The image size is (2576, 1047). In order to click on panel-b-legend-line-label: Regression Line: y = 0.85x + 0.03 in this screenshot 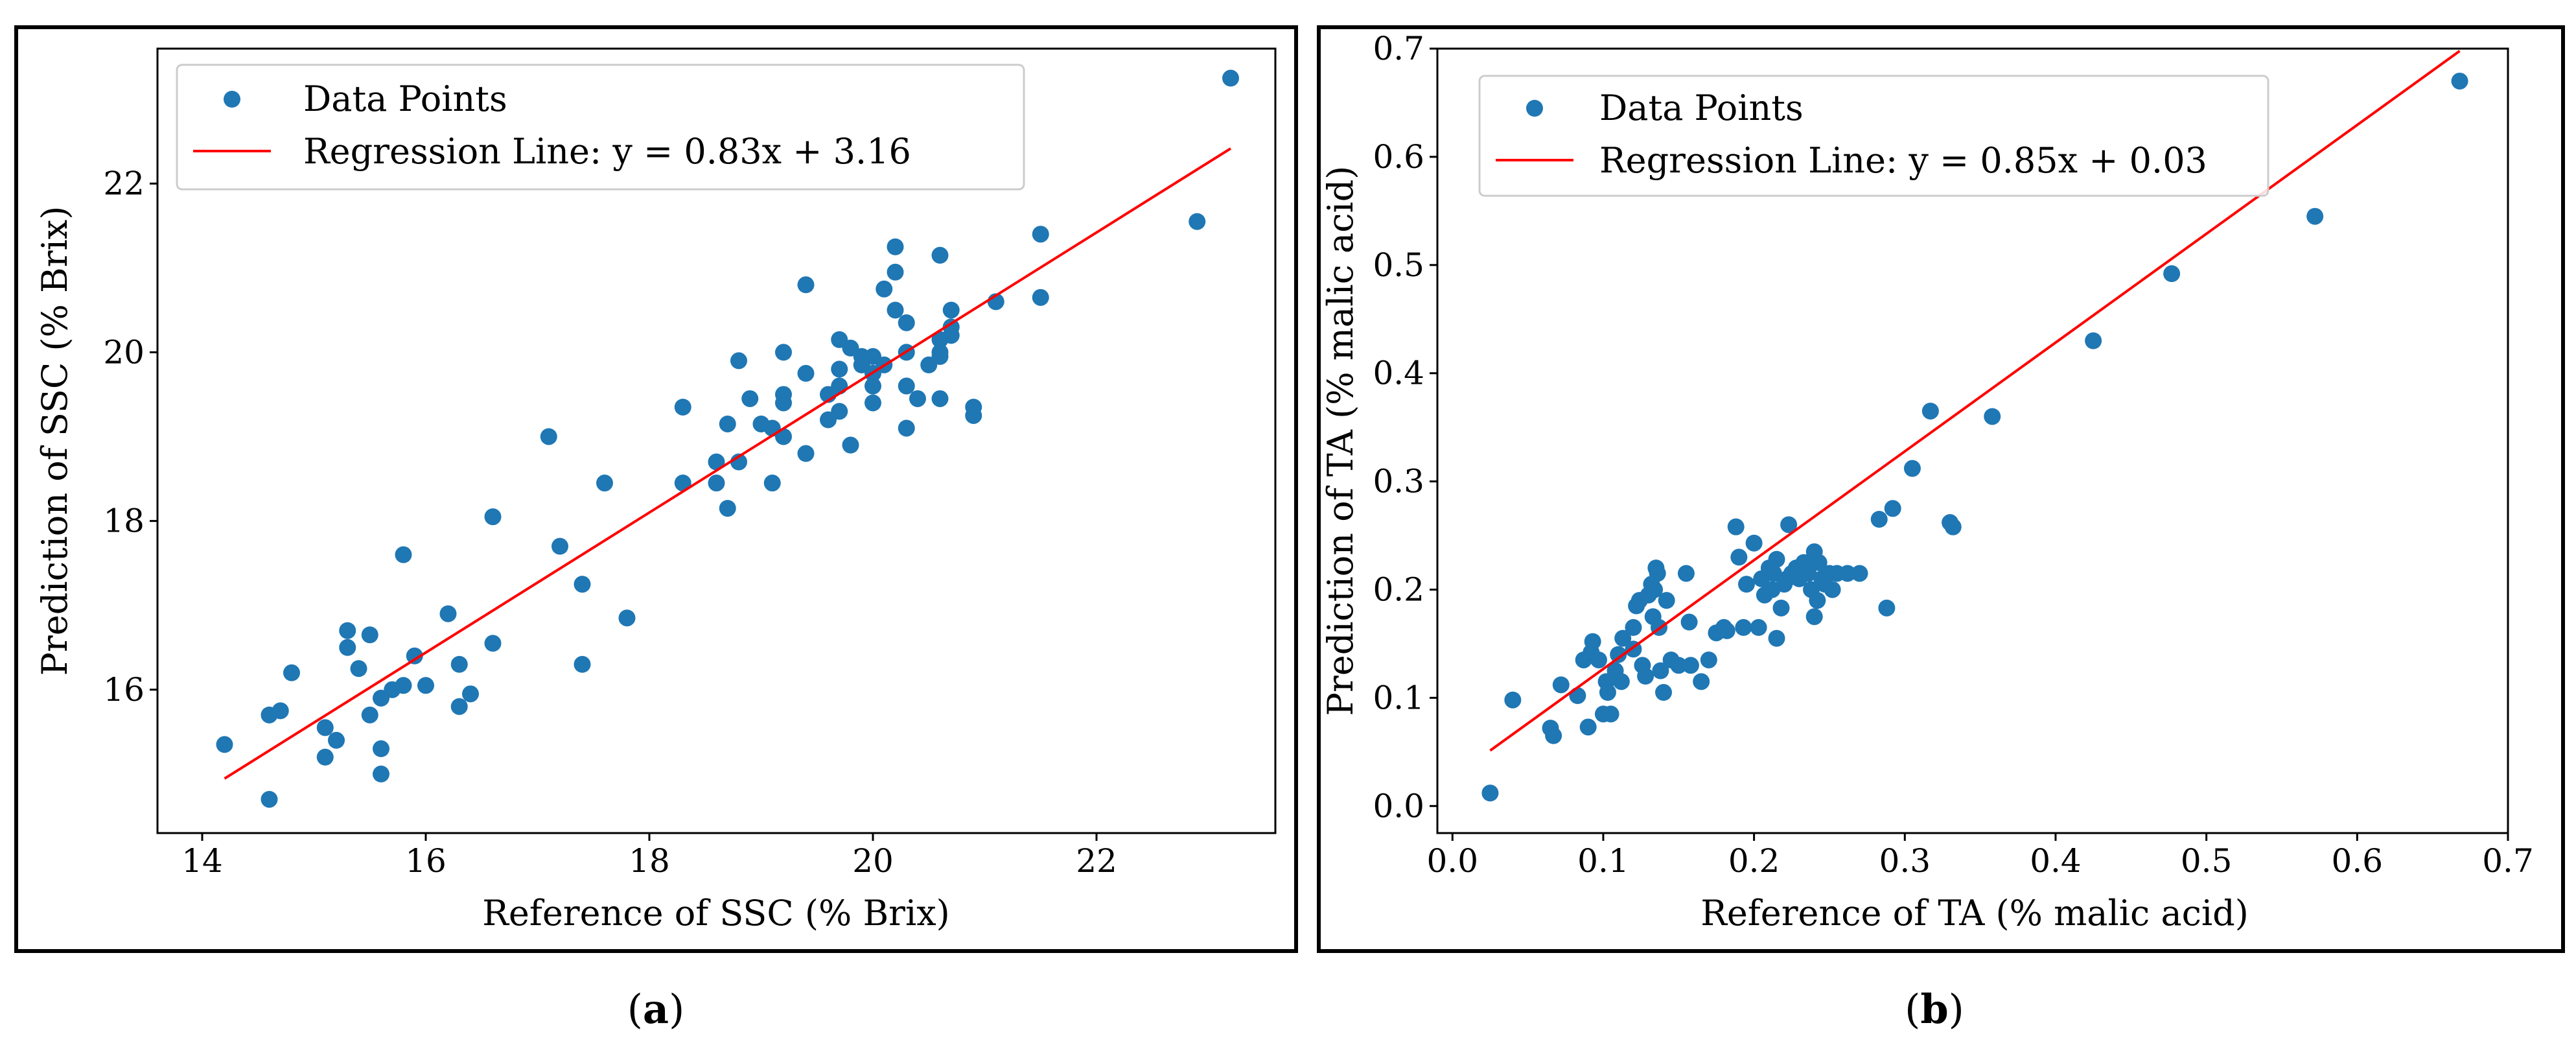, I will do `click(1903, 160)`.